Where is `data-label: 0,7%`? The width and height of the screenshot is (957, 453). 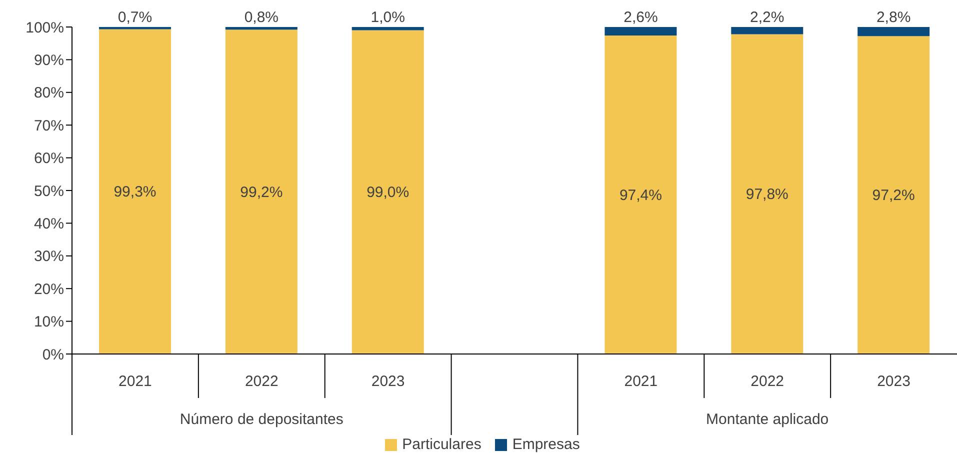
data-label: 0,7% is located at coordinates (135, 17).